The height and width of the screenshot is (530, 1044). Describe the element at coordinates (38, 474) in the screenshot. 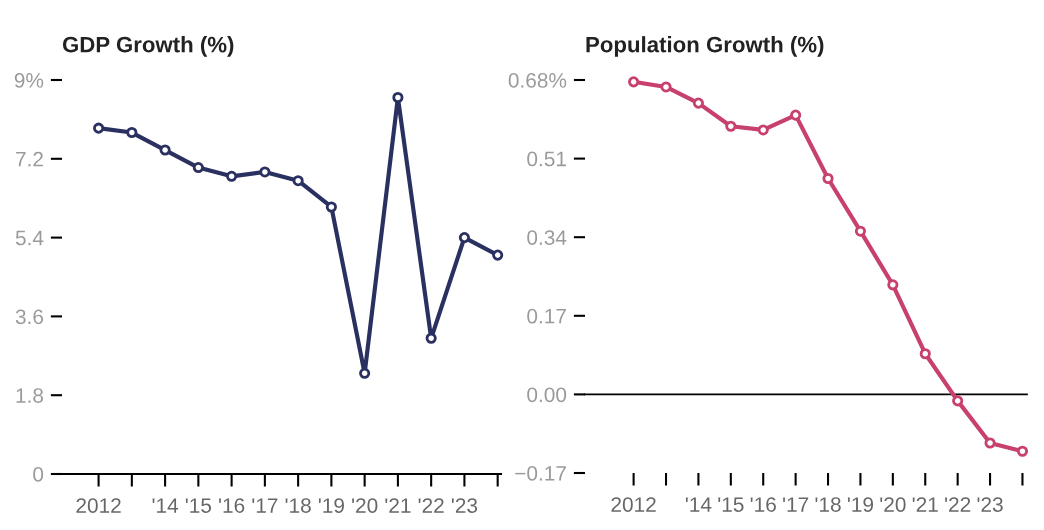

I see `y-tick-label: 0` at that location.